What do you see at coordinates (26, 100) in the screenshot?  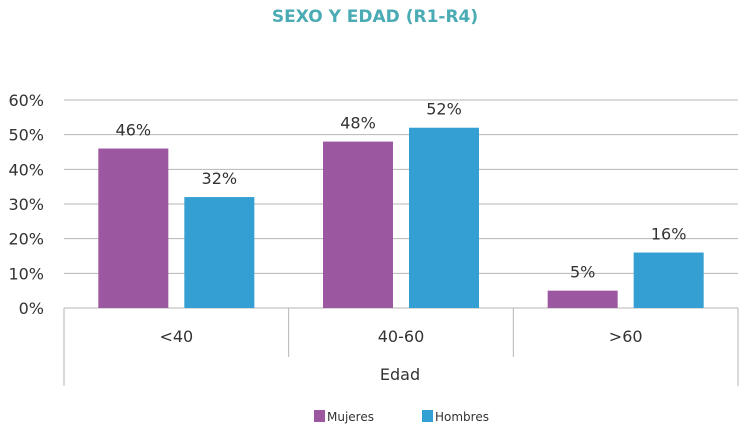 I see `y-tick-label: 60%` at bounding box center [26, 100].